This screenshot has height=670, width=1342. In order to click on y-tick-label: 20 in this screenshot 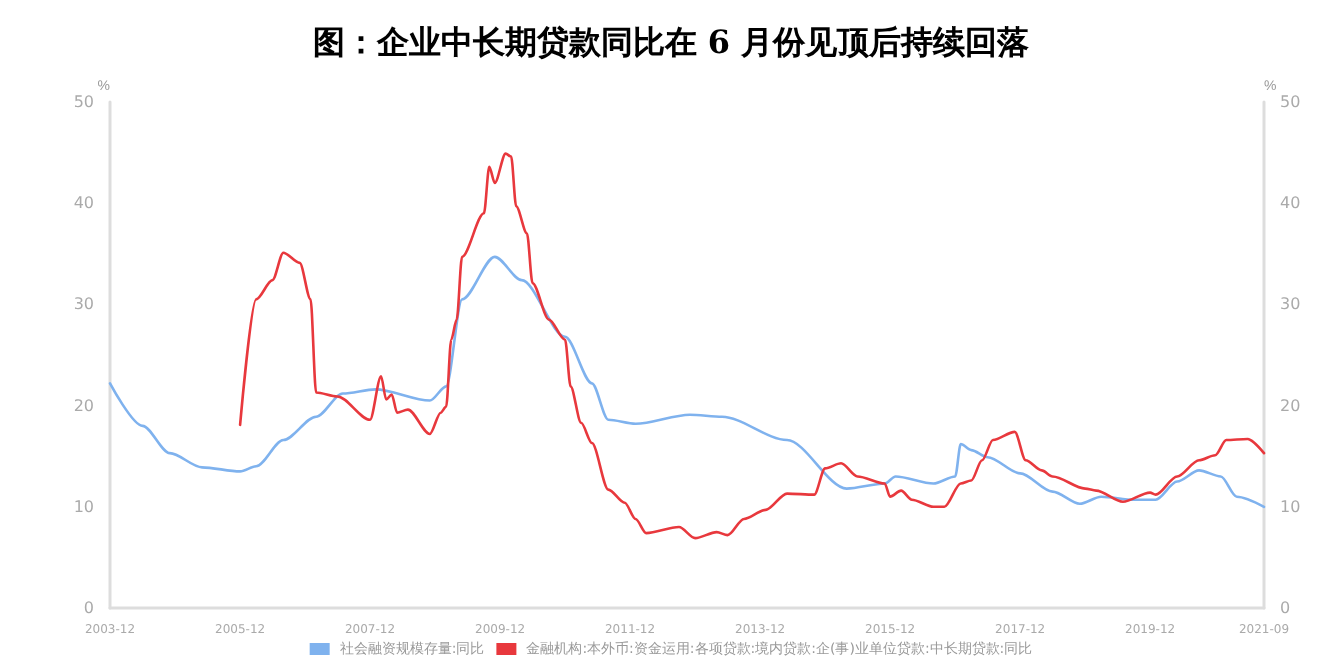, I will do `click(83, 405)`.